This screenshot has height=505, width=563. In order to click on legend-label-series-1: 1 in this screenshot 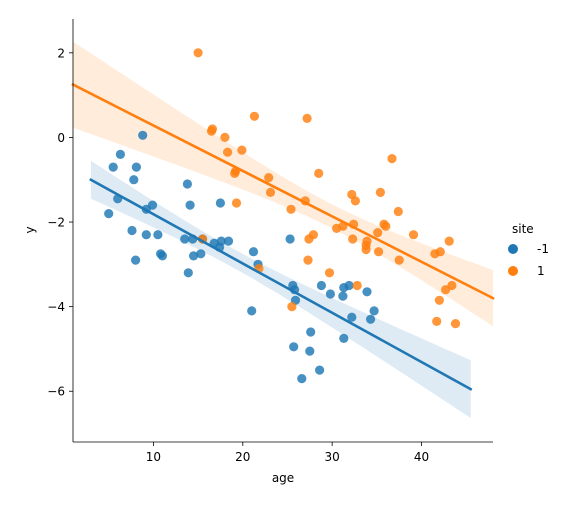, I will do `click(541, 271)`.